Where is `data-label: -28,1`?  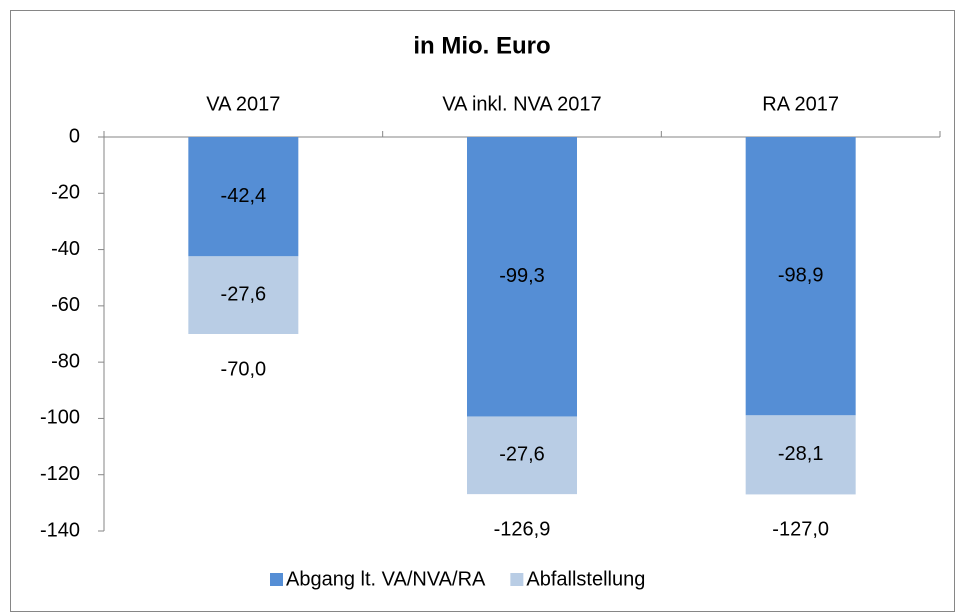
data-label: -28,1 is located at coordinates (801, 454).